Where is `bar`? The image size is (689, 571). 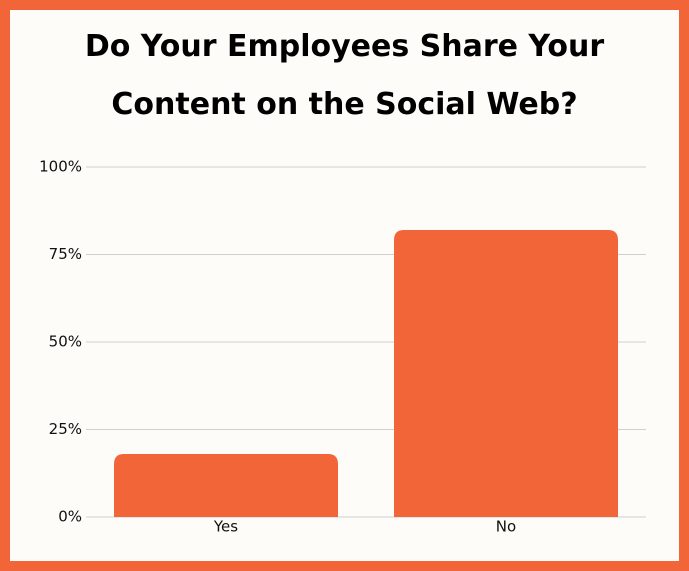 bar is located at coordinates (226, 485).